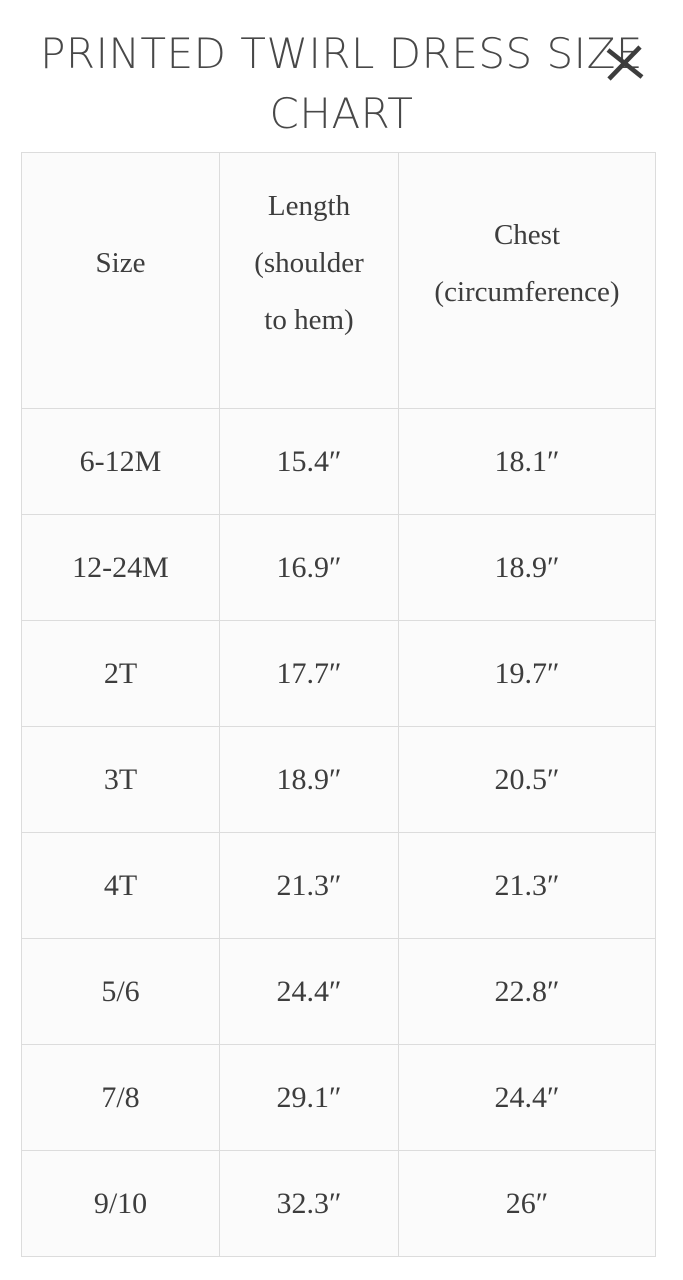 This screenshot has height=1280, width=683. Describe the element at coordinates (120, 263) in the screenshot. I see `column-header-size-label: Size` at that location.